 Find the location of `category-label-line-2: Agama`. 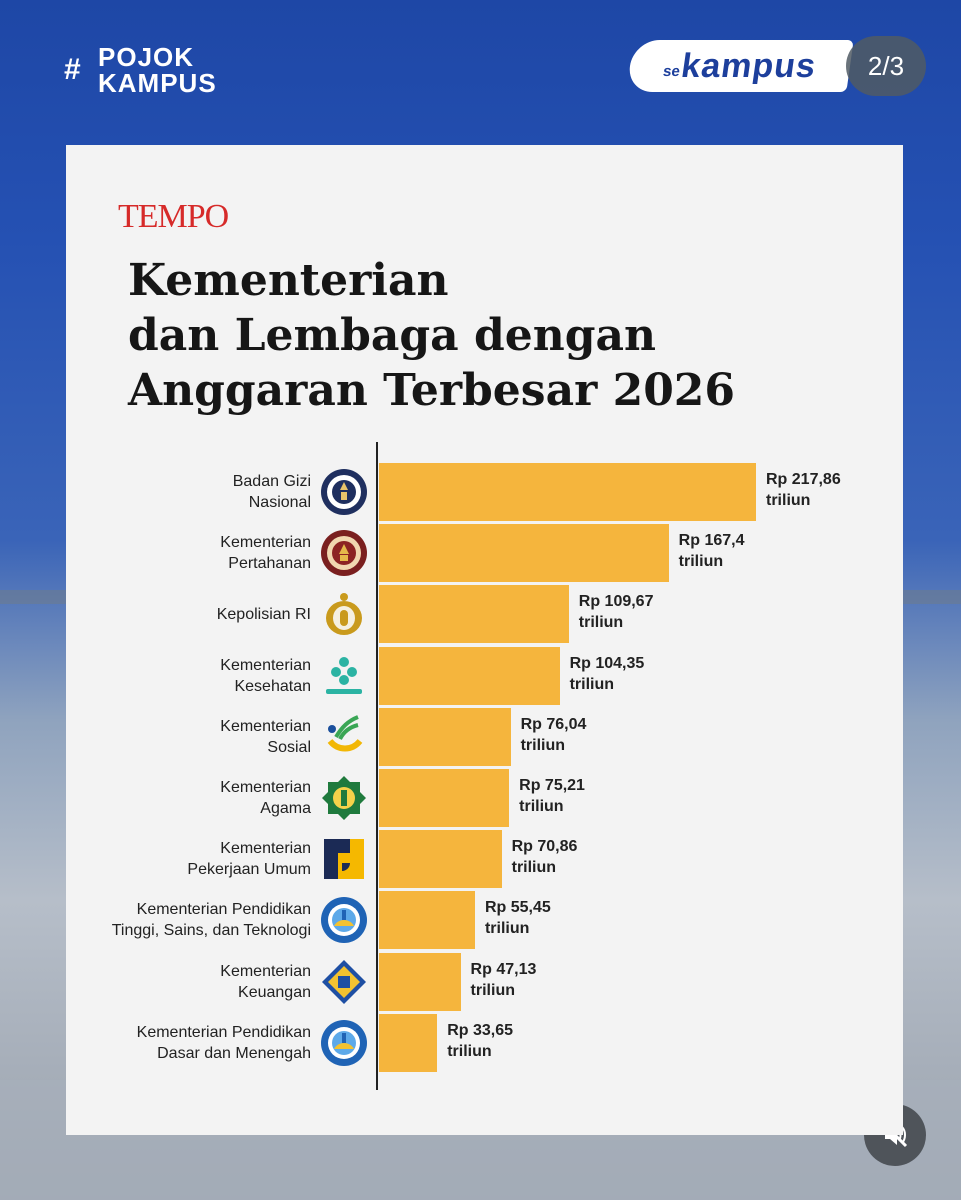

category-label-line-2: Agama is located at coordinates (285, 808).